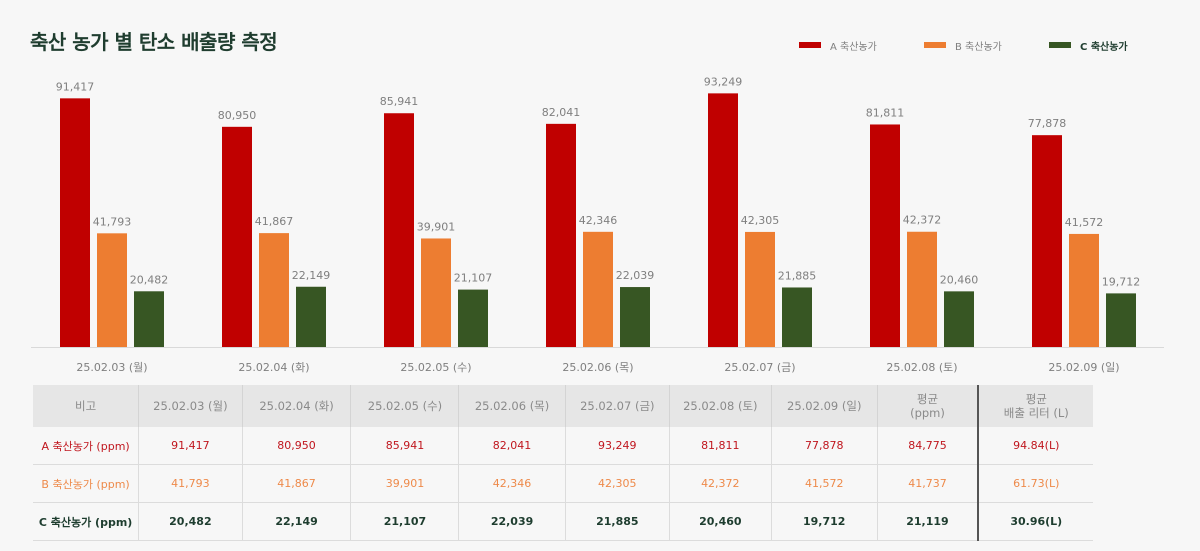  Describe the element at coordinates (824, 406) in the screenshot. I see `header-date: 25.02.09 (일)` at that location.